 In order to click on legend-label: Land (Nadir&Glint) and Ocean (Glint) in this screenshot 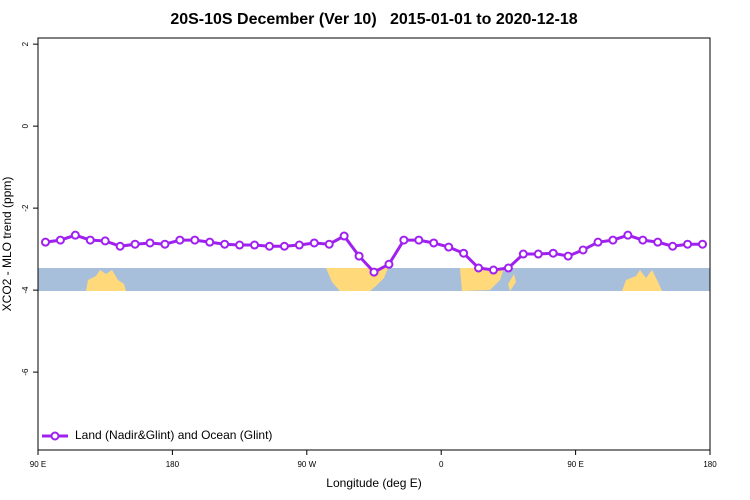, I will do `click(173, 435)`.